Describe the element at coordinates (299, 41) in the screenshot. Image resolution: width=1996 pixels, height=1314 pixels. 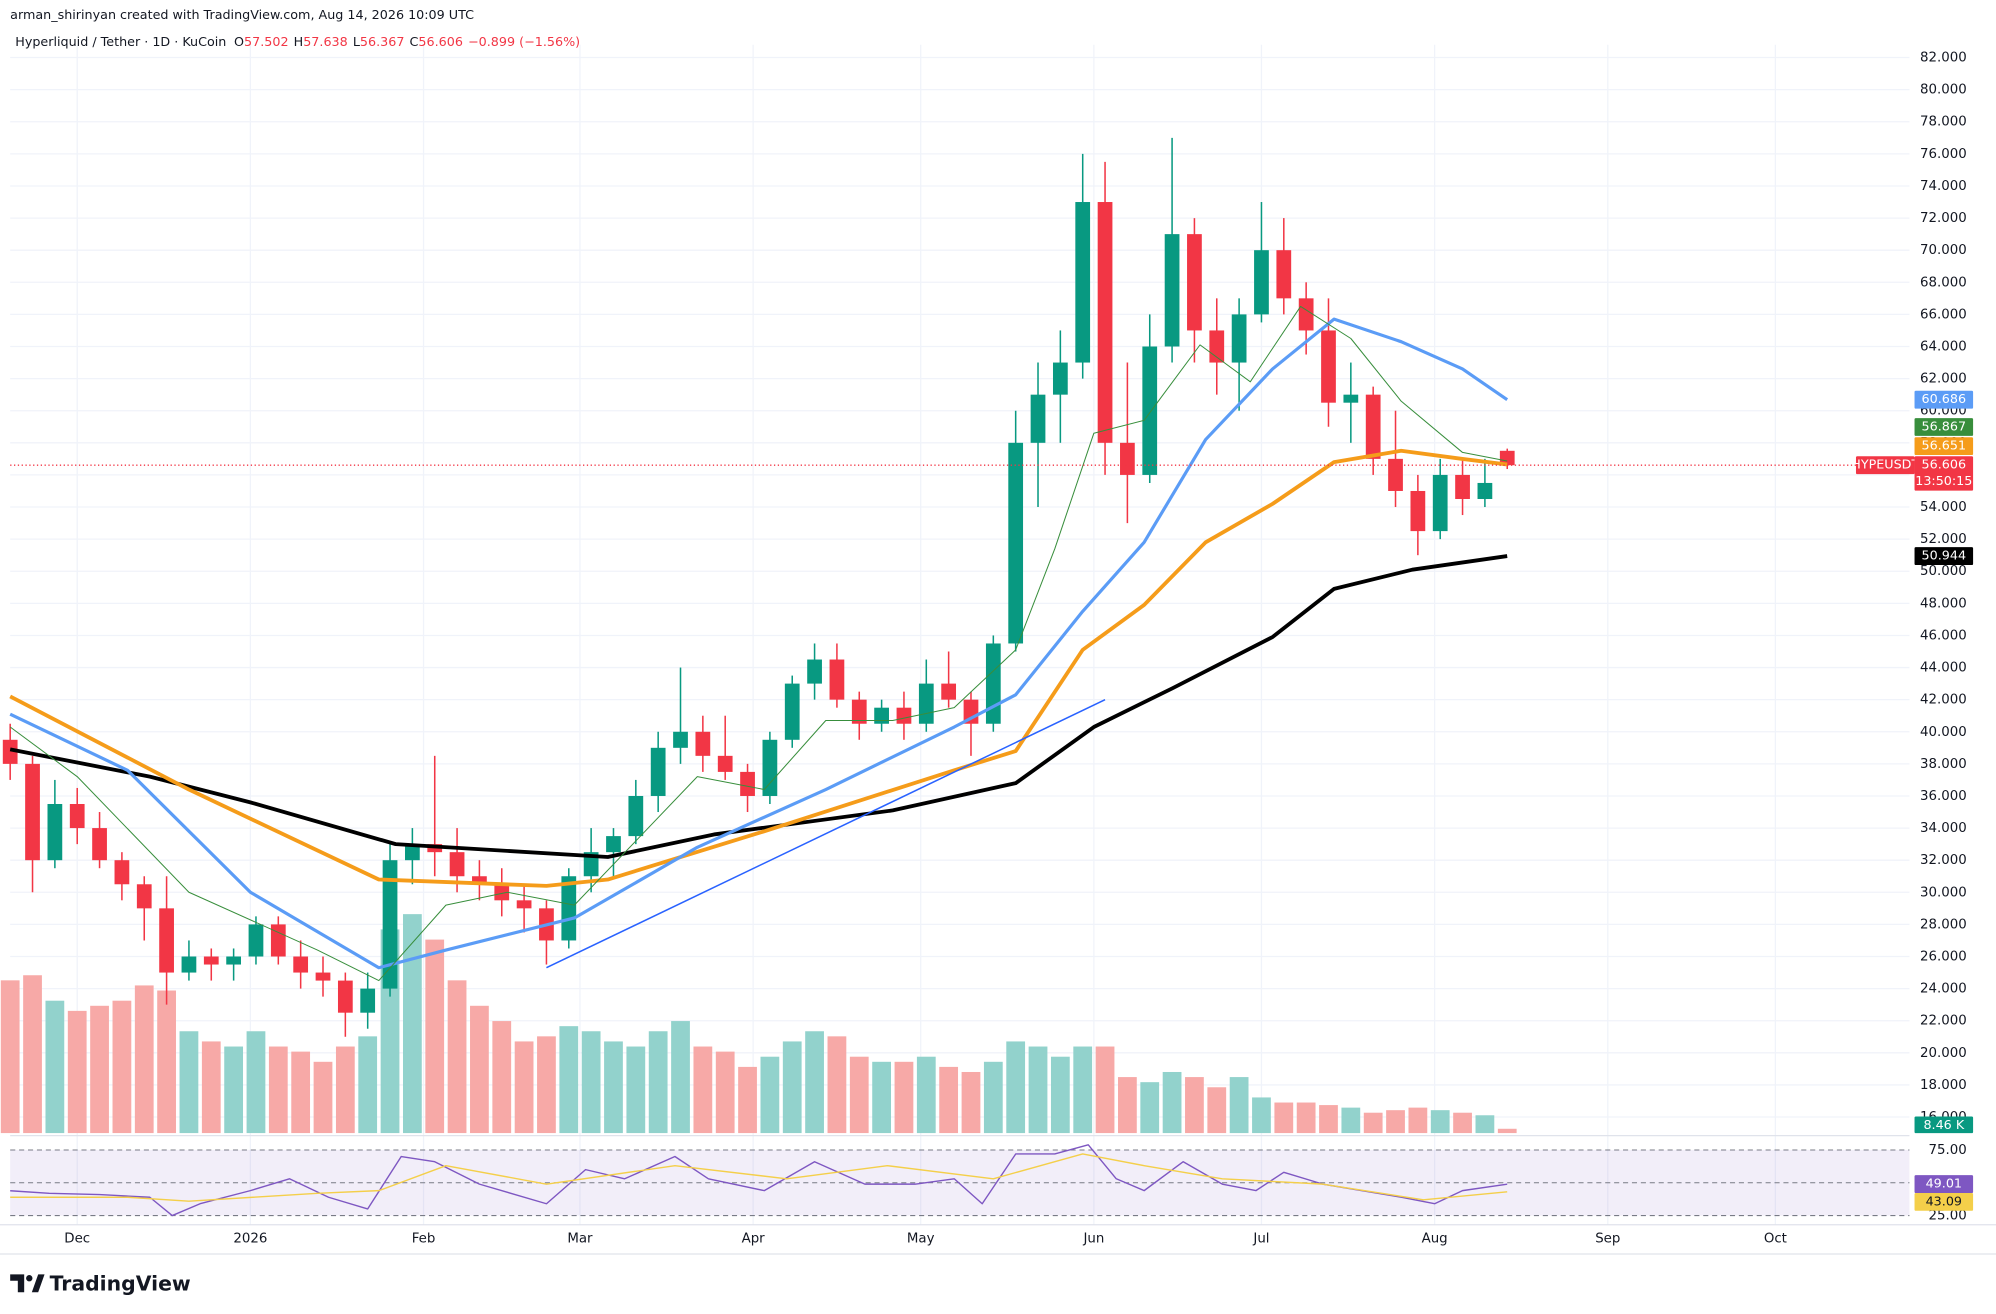
I see `ohlc-label: H` at that location.